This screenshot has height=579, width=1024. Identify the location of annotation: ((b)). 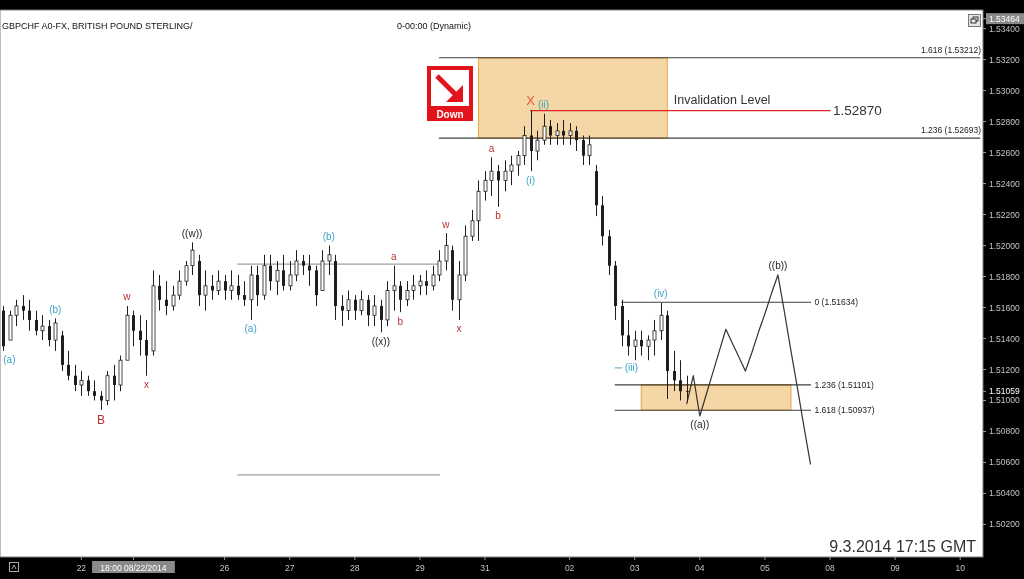
(778, 266).